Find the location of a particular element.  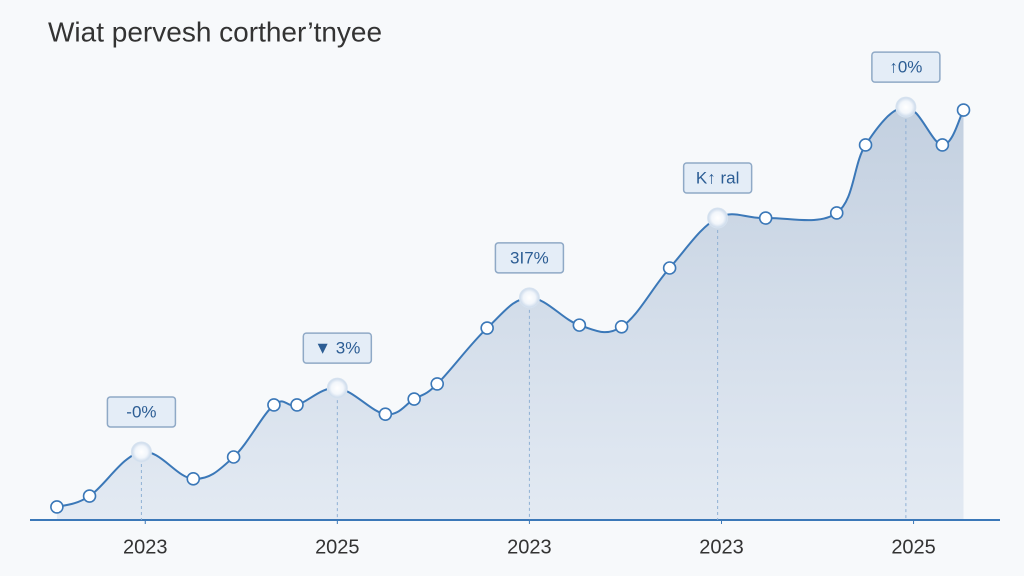

callout-label: ↑0% is located at coordinates (905, 67).